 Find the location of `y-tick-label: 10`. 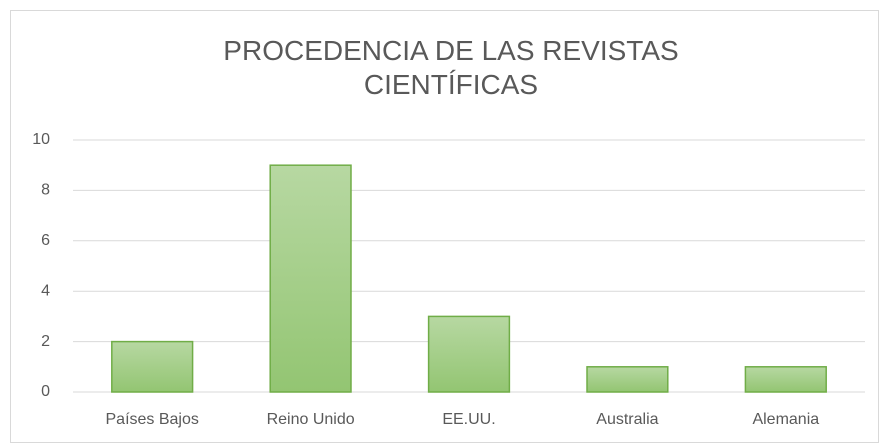

y-tick-label: 10 is located at coordinates (41, 139).